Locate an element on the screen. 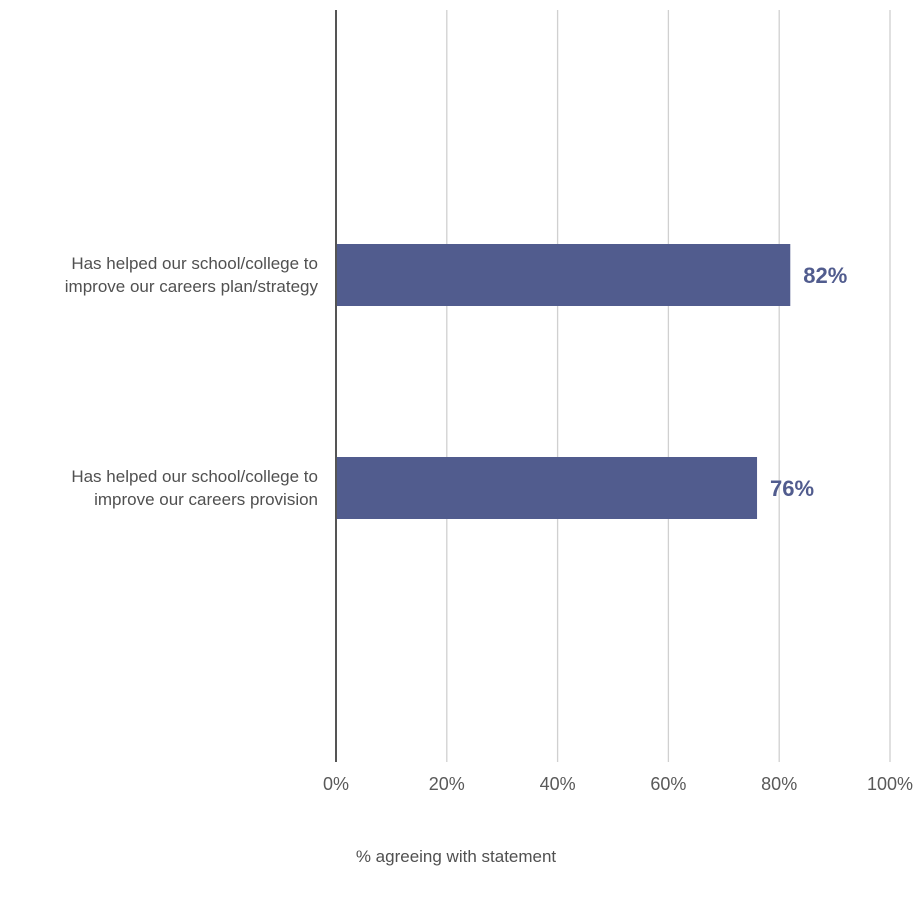 Image resolution: width=919 pixels, height=902 pixels. data-labels: 82% 76% is located at coordinates (808, 382).